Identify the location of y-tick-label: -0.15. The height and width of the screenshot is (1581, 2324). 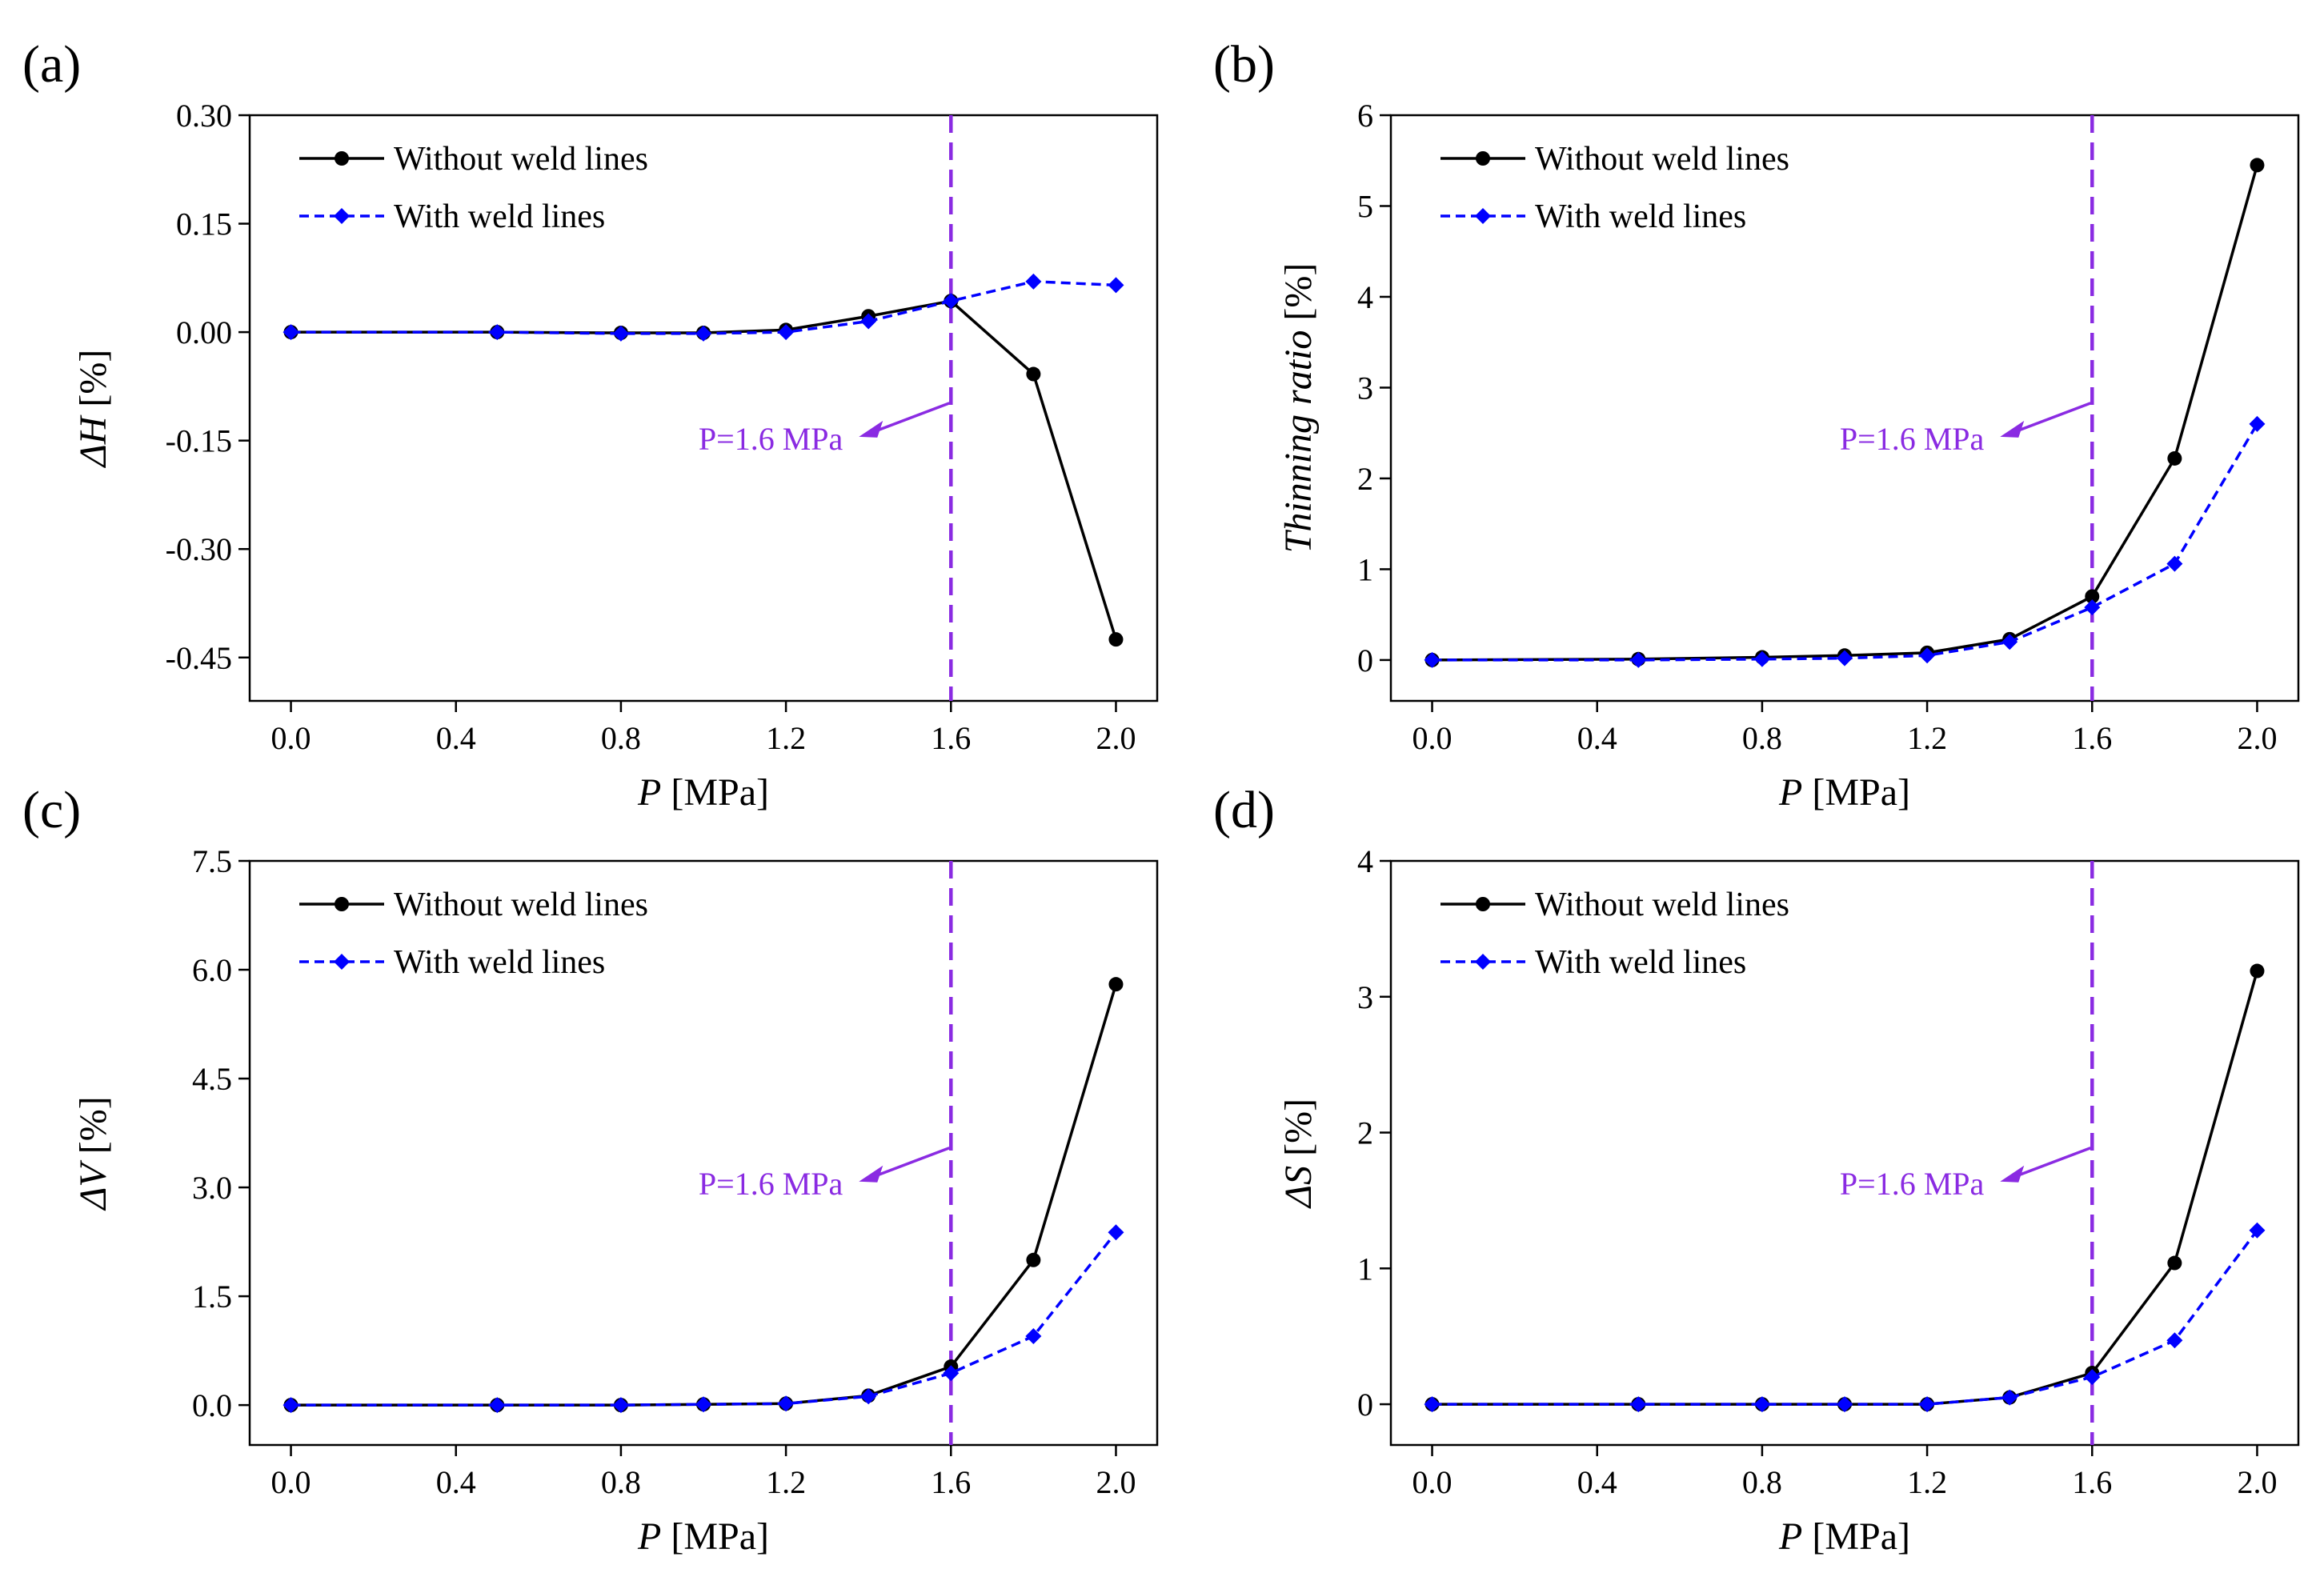
(199, 441).